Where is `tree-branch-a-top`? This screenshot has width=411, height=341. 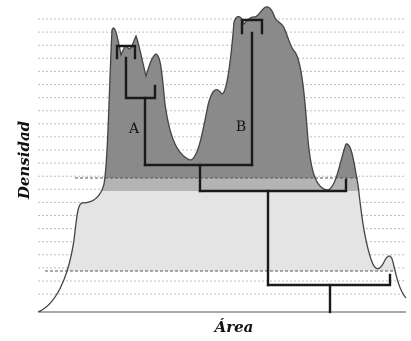
tree-branch-a-top is located at coordinates (126, 52).